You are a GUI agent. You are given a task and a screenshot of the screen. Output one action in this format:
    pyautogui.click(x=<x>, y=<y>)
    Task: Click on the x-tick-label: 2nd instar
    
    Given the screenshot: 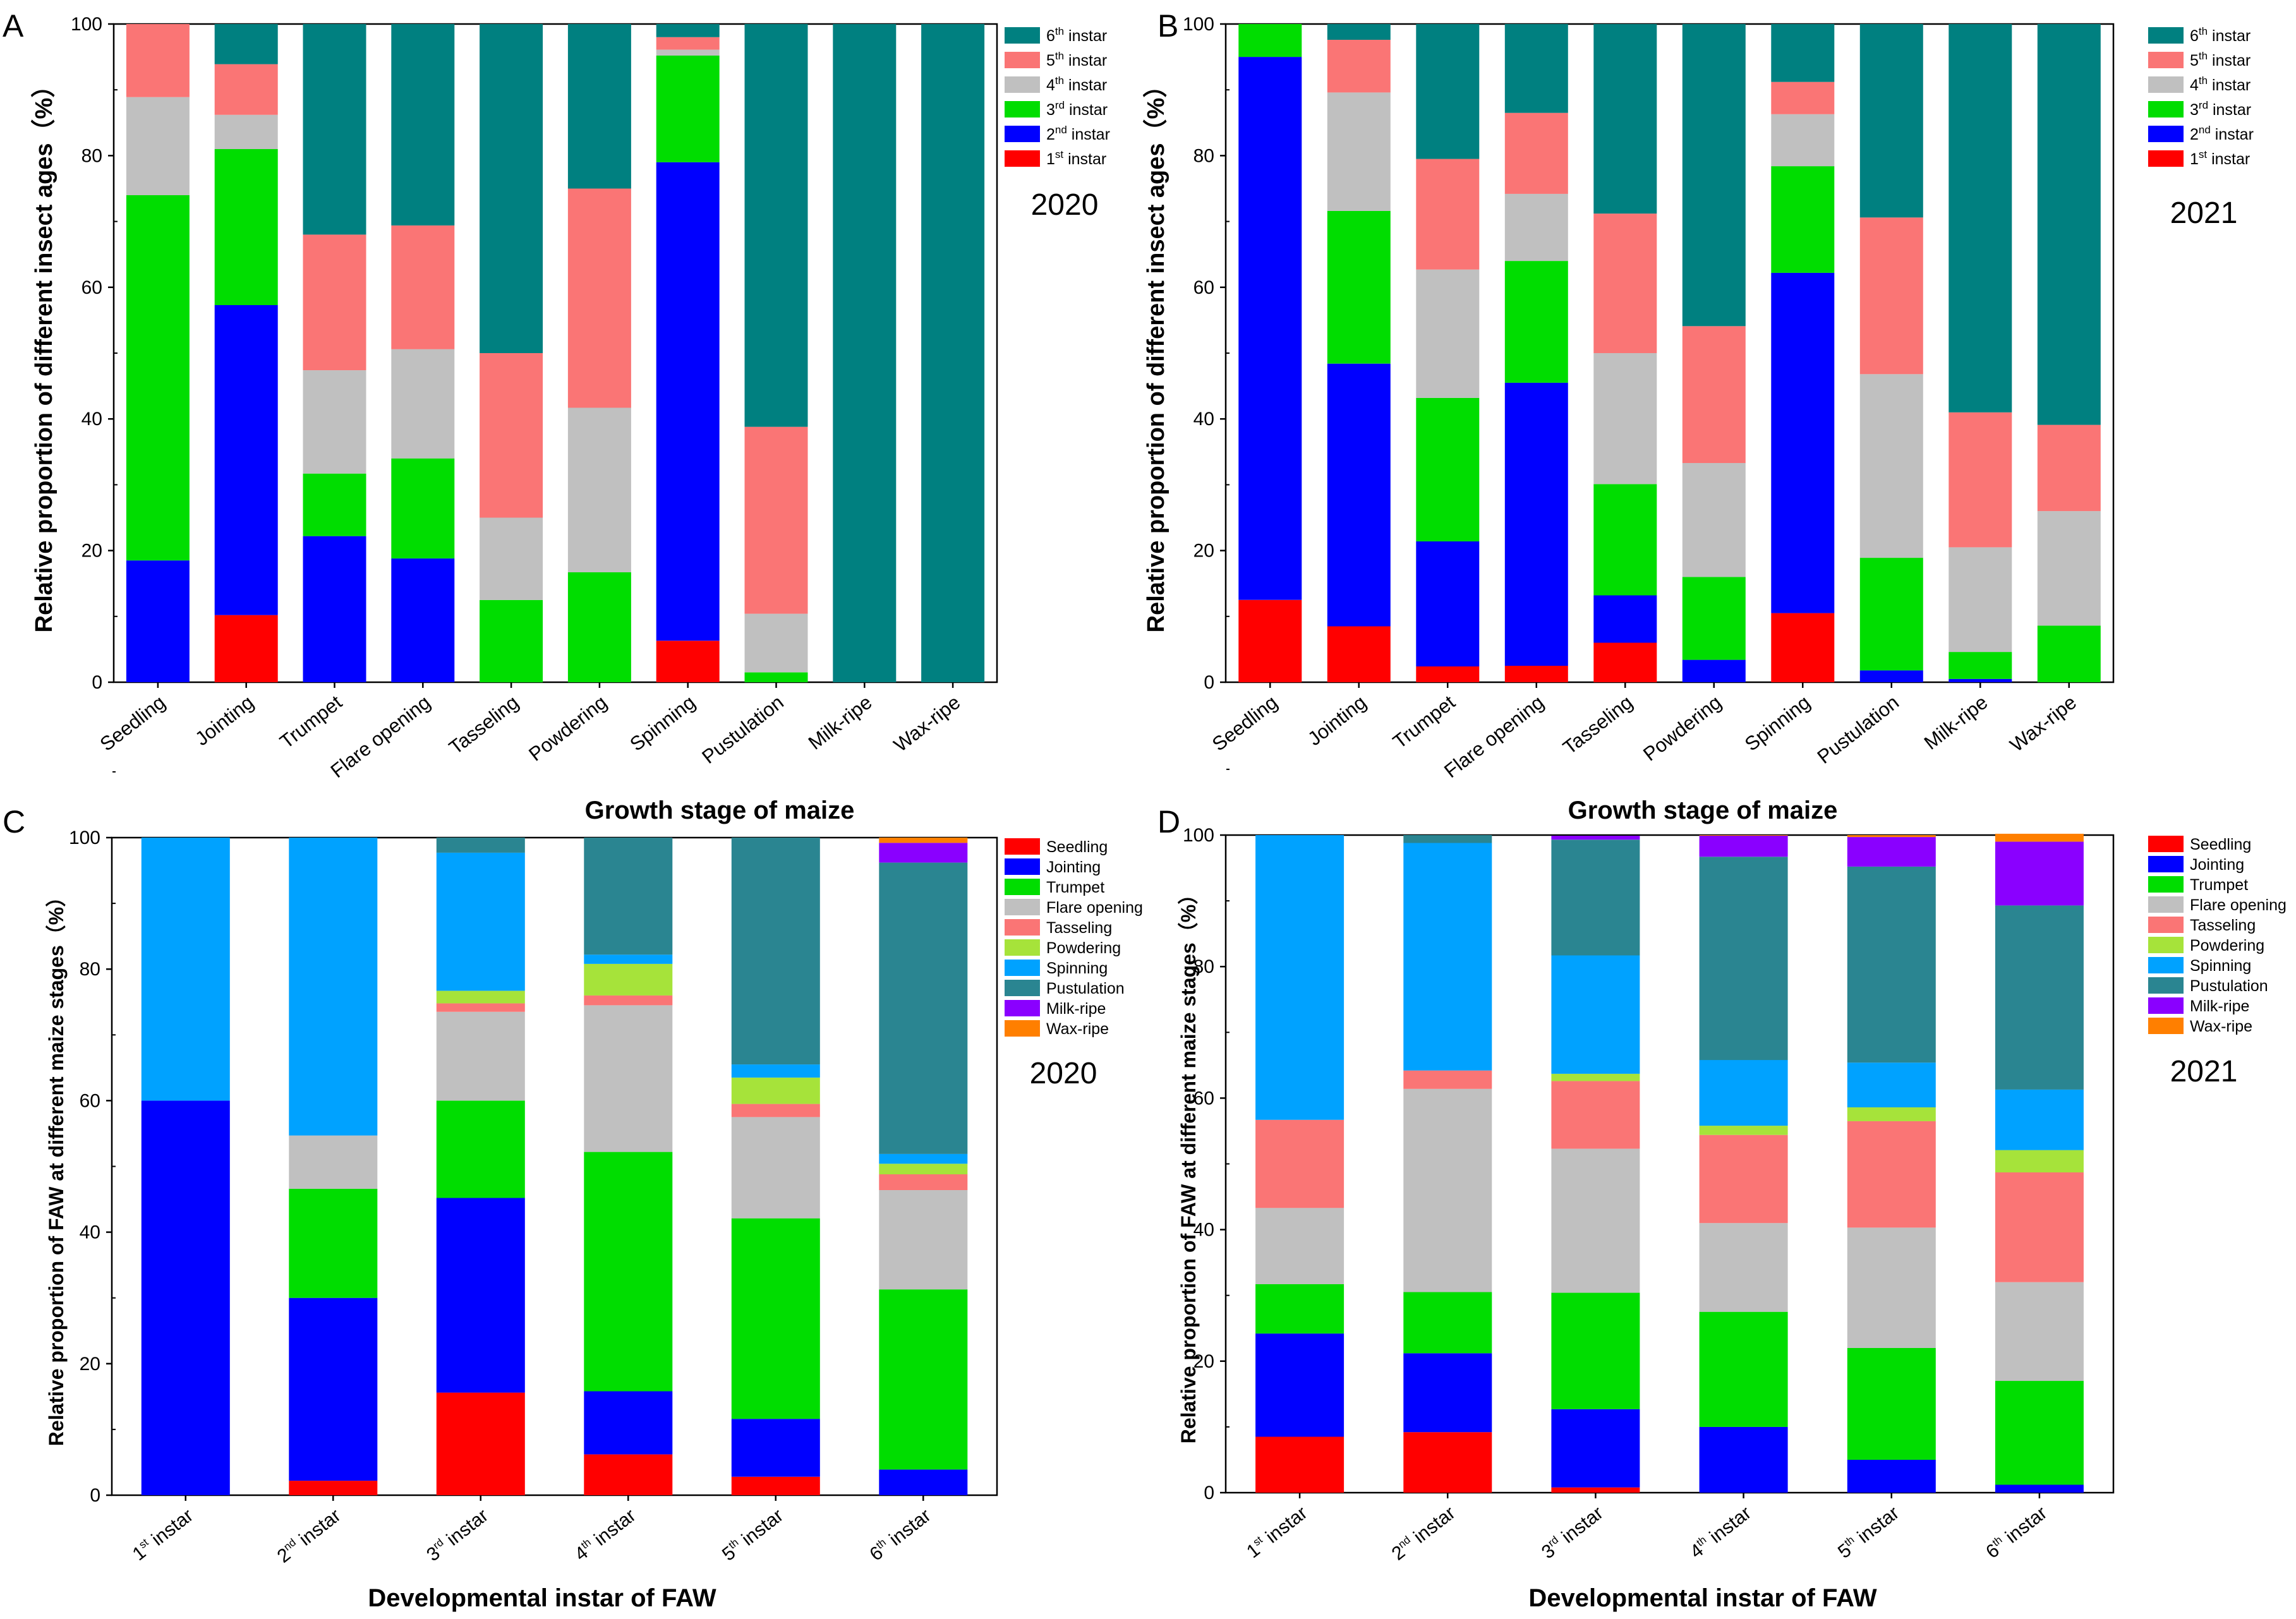 What is the action you would take?
    pyautogui.click(x=309, y=1536)
    